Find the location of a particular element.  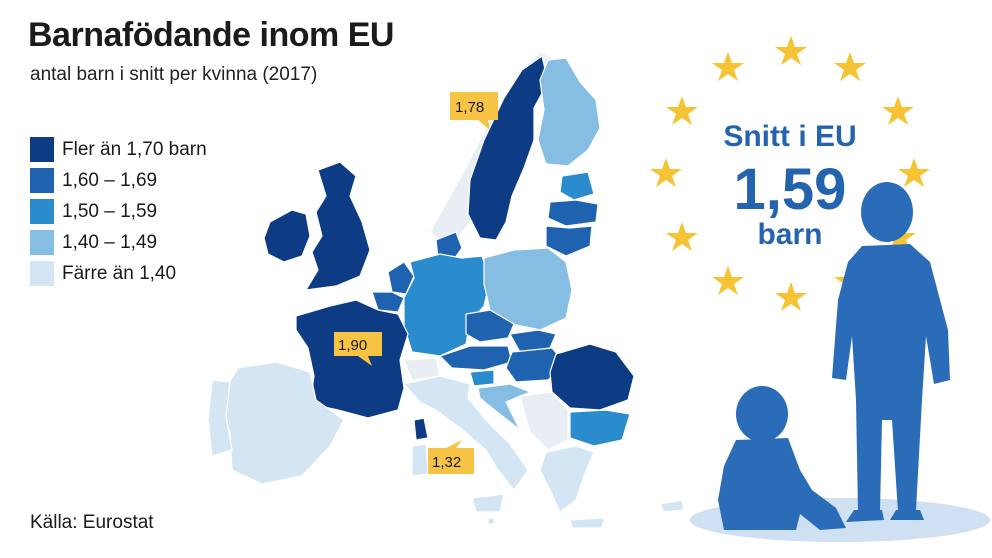

country-malta is located at coordinates (491, 521).